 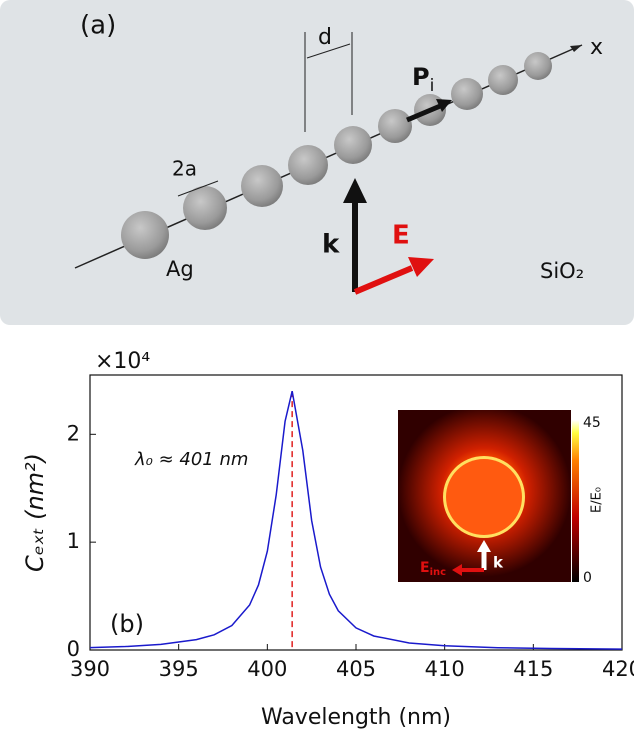 I want to click on label: x, so click(x=596, y=47).